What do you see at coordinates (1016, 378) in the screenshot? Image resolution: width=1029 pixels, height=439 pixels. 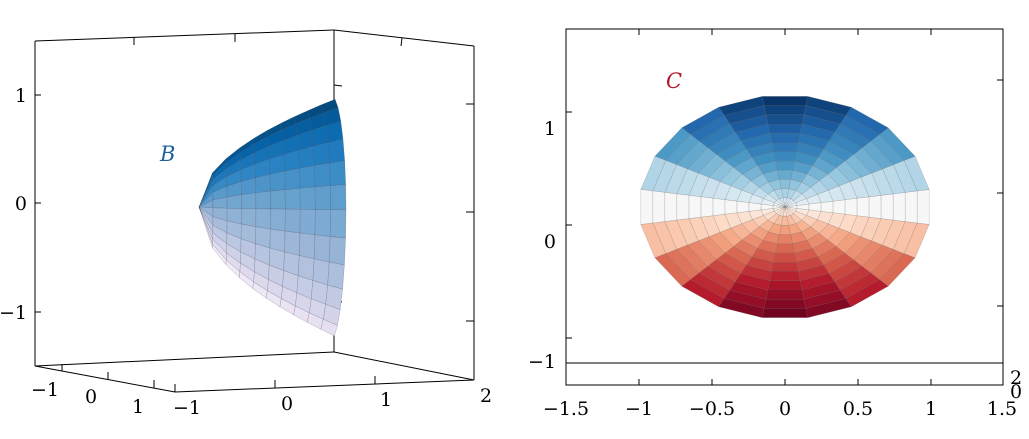 I see `extra-tick-label: 2` at bounding box center [1016, 378].